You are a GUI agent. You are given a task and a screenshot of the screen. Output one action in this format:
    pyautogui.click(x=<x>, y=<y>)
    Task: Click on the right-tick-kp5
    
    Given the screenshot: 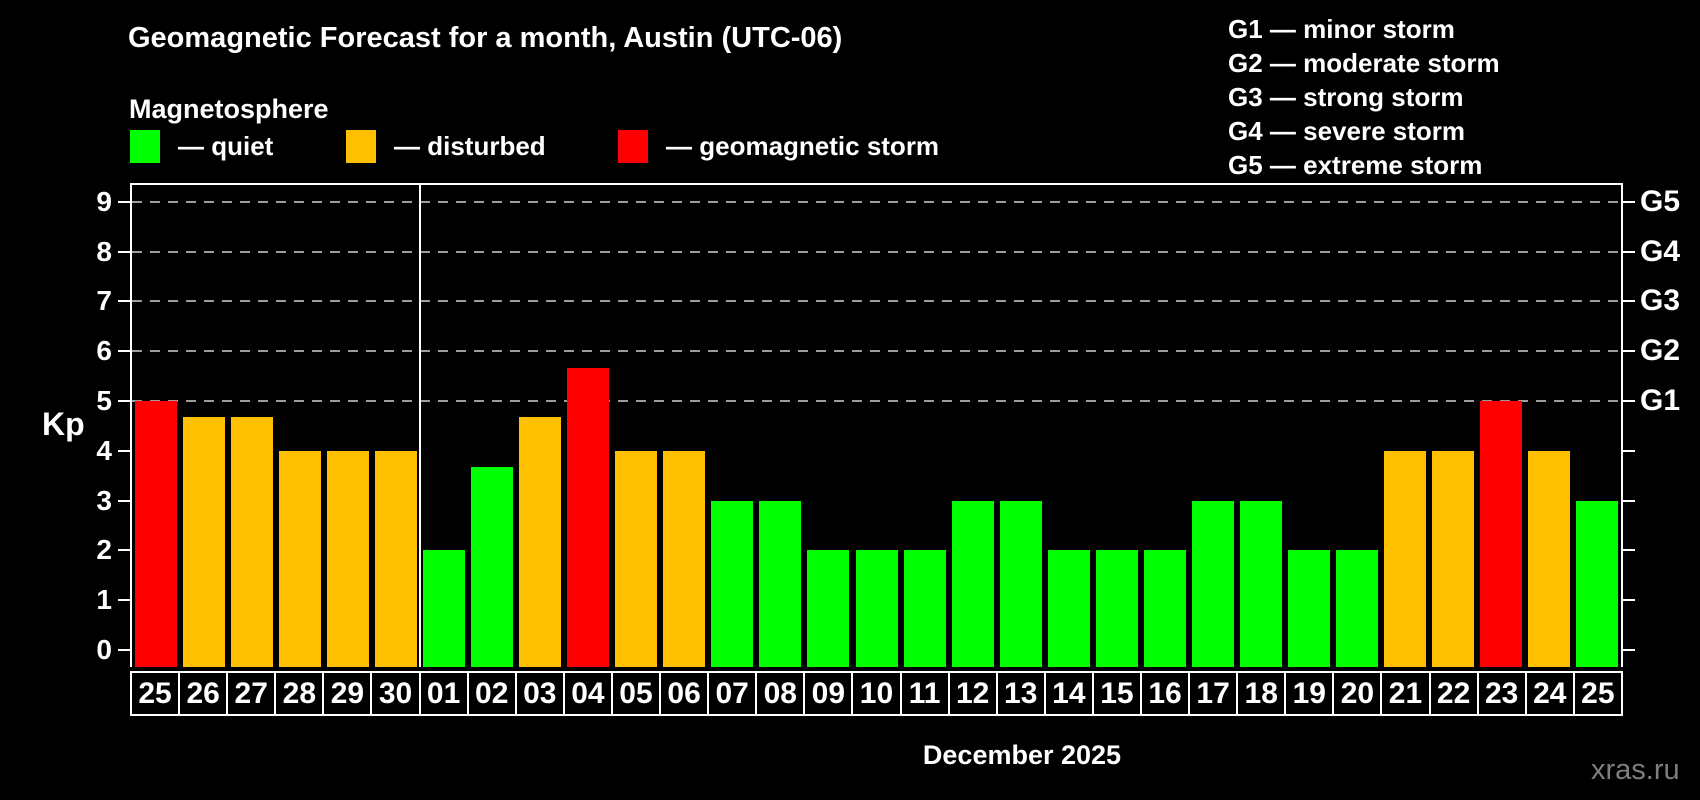 What is the action you would take?
    pyautogui.click(x=1629, y=401)
    